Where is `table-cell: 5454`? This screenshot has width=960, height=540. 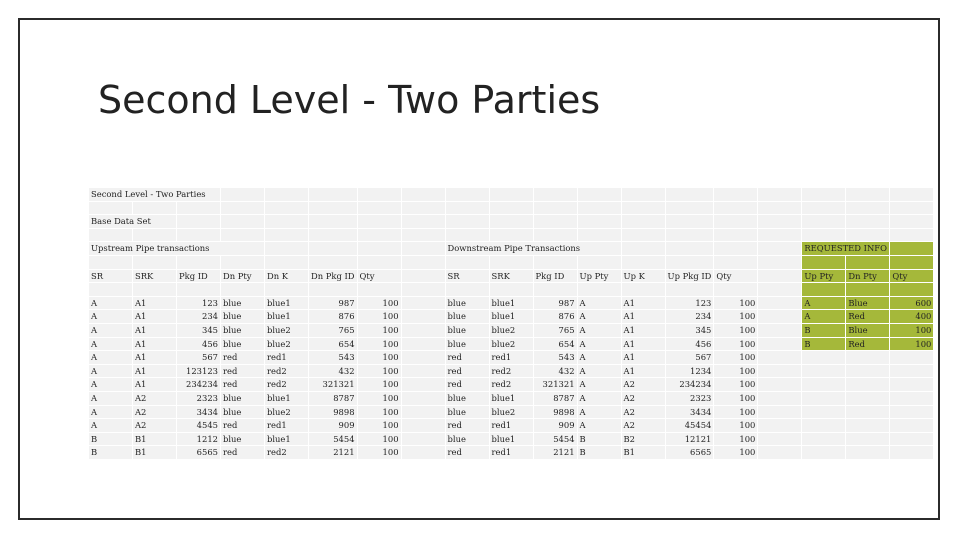
table-cell: 5454 is located at coordinates (333, 439).